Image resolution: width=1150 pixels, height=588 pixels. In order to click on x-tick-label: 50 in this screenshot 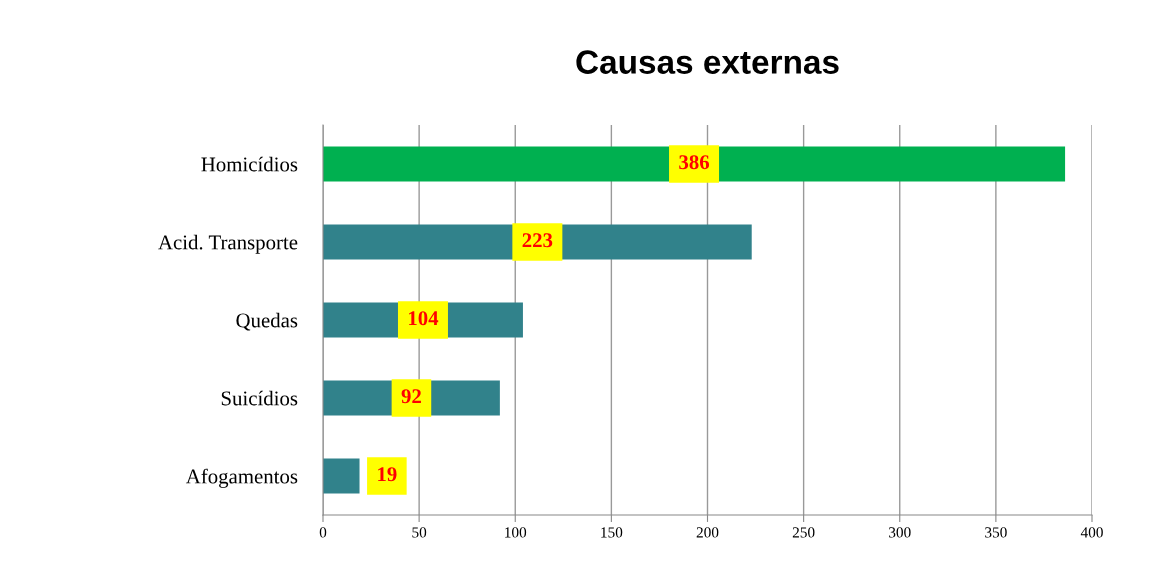, I will do `click(419, 532)`.